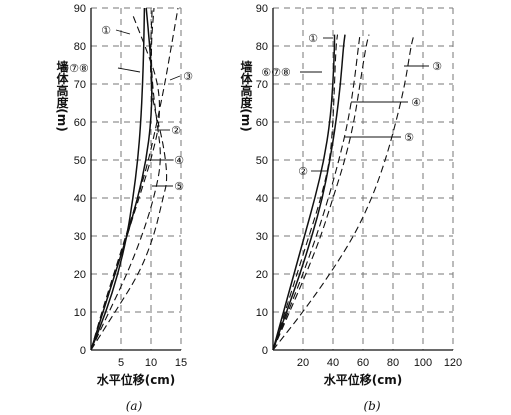 The height and width of the screenshot is (415, 511). I want to click on x-tick-label: 15, so click(181, 363).